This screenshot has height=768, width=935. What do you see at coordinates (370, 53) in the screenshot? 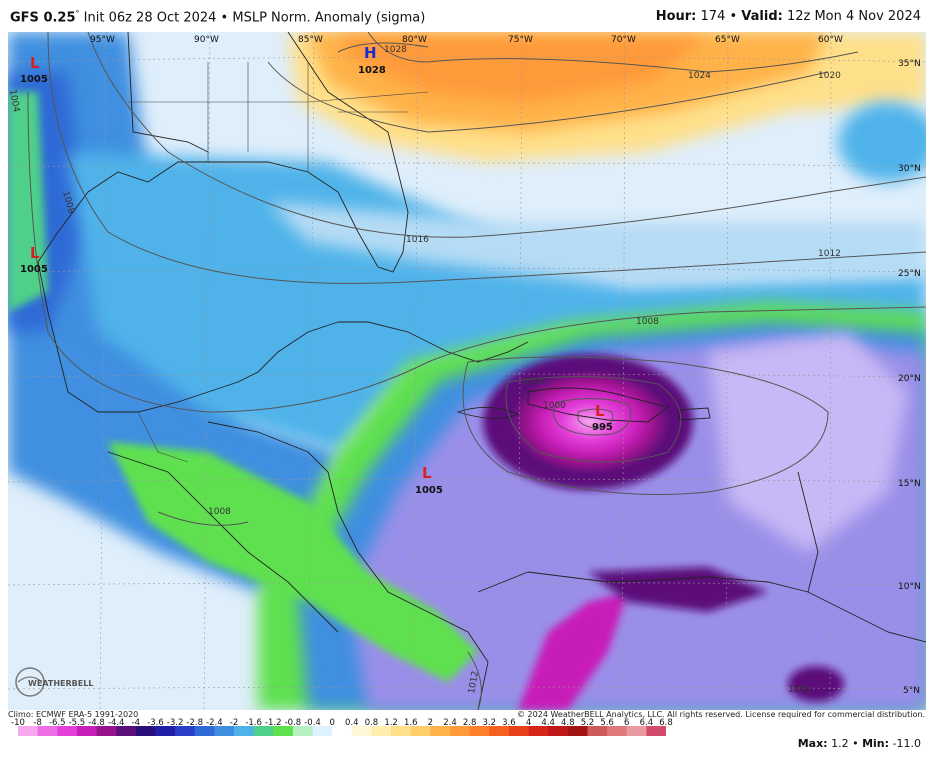
I see `high-symbol: H` at bounding box center [370, 53].